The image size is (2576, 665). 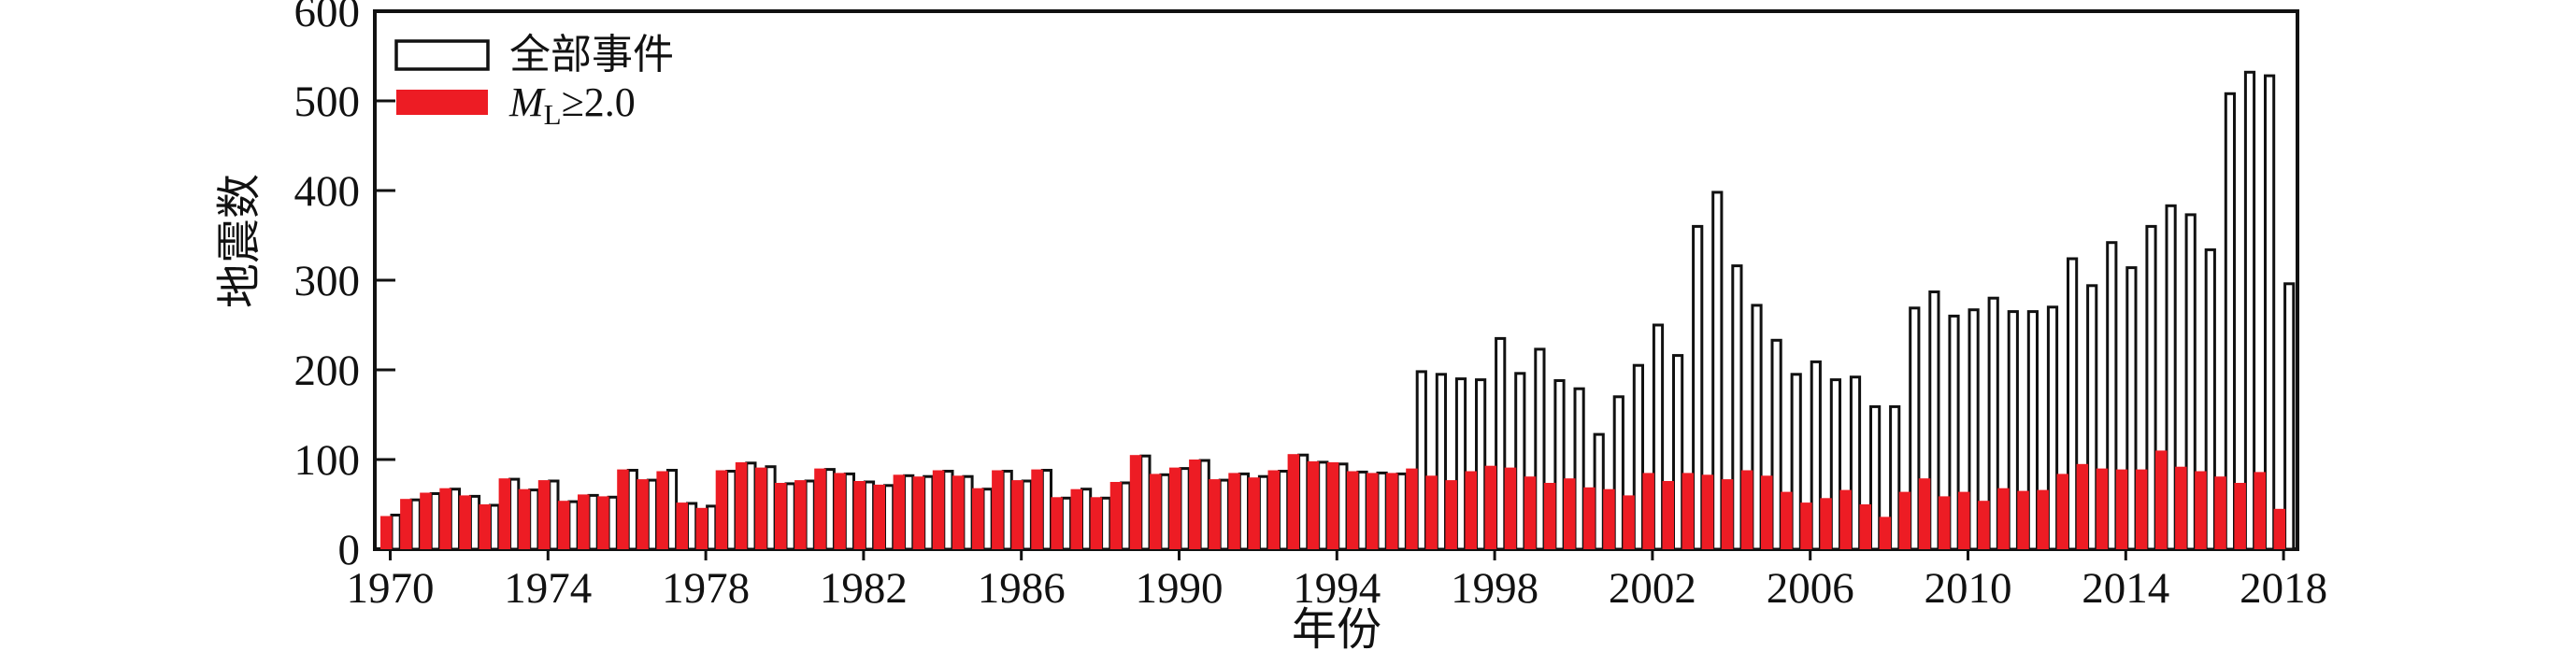 I want to click on y-tick-label: 500, so click(x=327, y=102).